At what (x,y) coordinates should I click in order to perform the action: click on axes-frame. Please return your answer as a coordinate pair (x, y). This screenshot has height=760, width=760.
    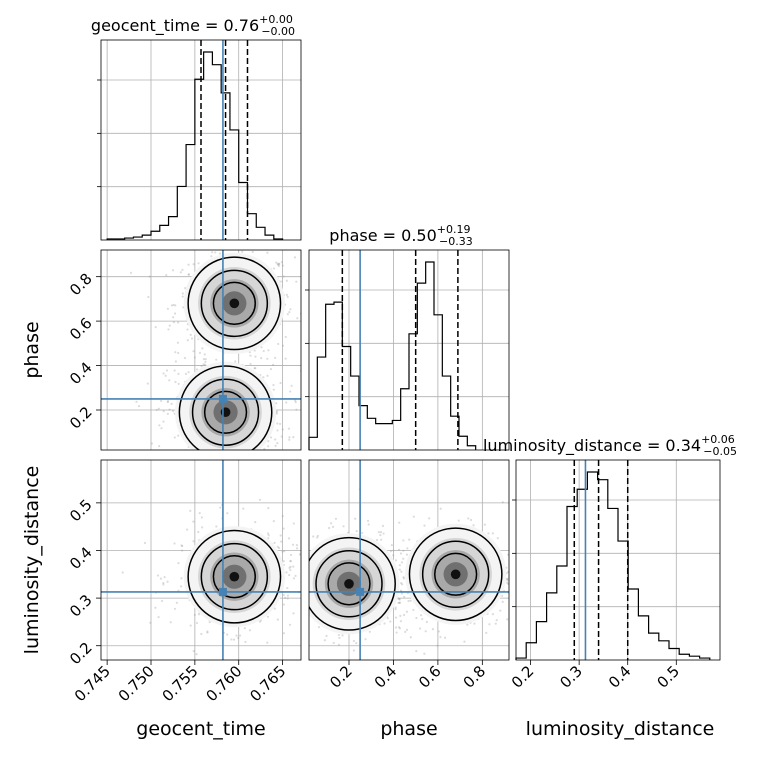
    Looking at the image, I should click on (618, 560).